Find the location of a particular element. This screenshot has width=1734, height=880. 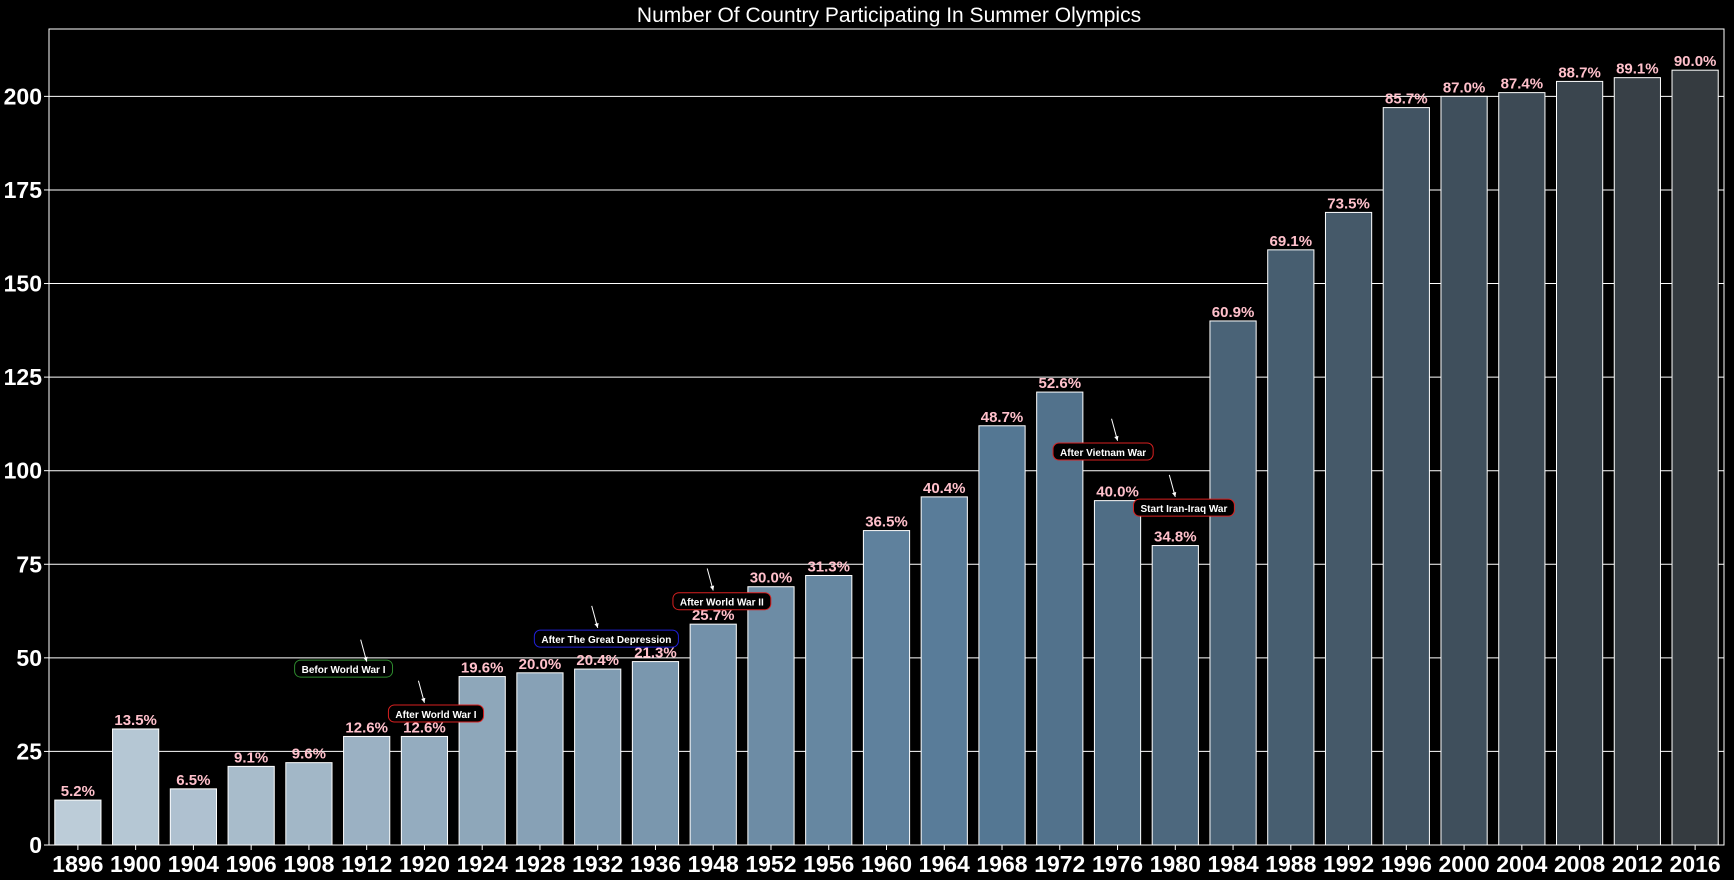

x-tick-label: 2000 is located at coordinates (1464, 864).